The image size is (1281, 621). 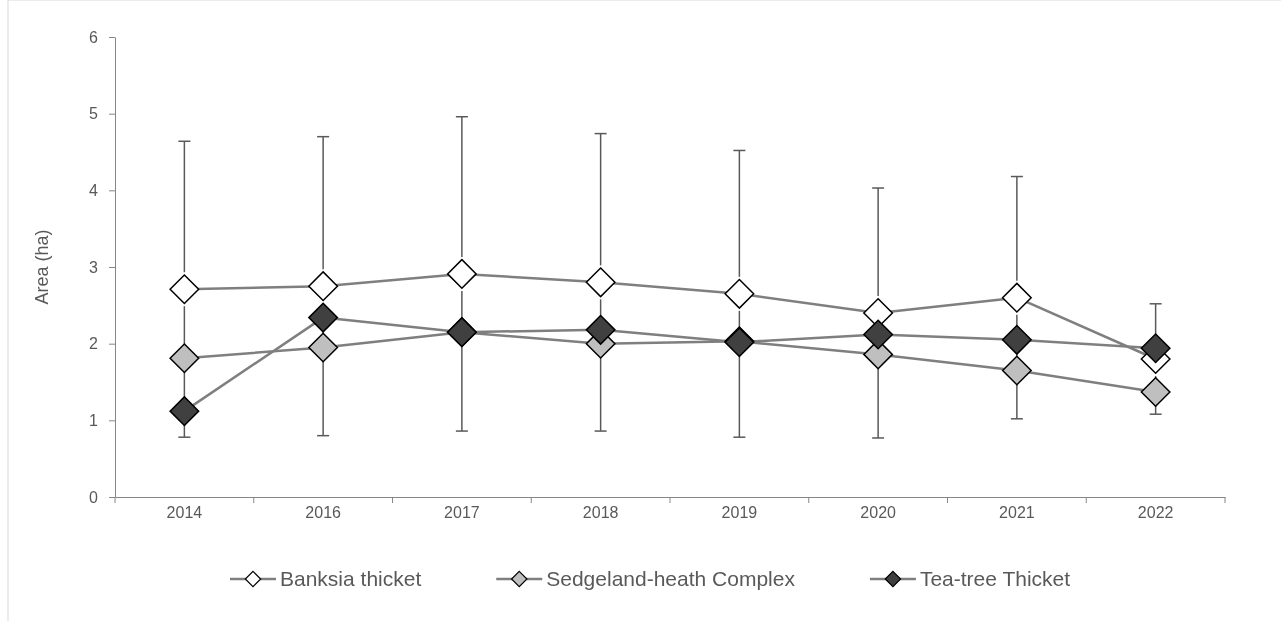 I want to click on y-tick-label: 2, so click(x=94, y=344).